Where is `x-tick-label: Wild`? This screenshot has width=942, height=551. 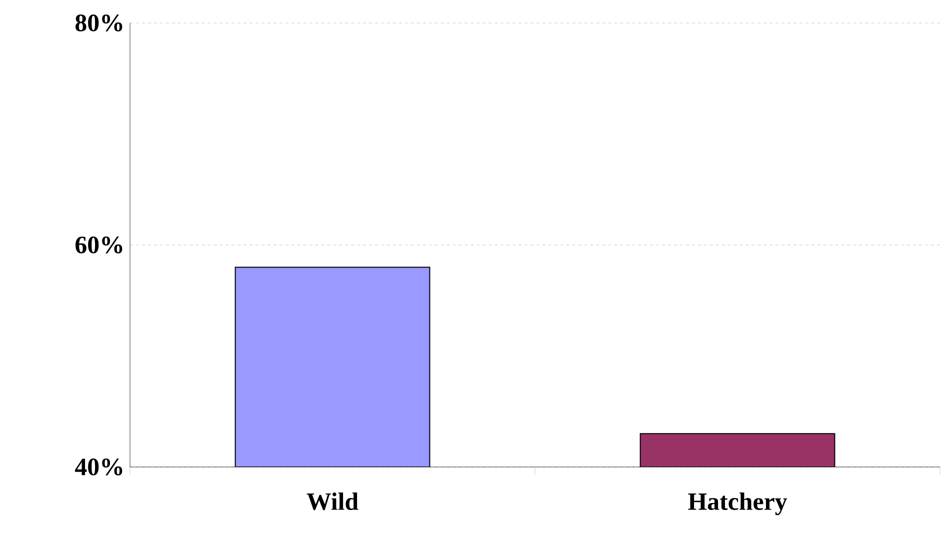 x-tick-label: Wild is located at coordinates (332, 501).